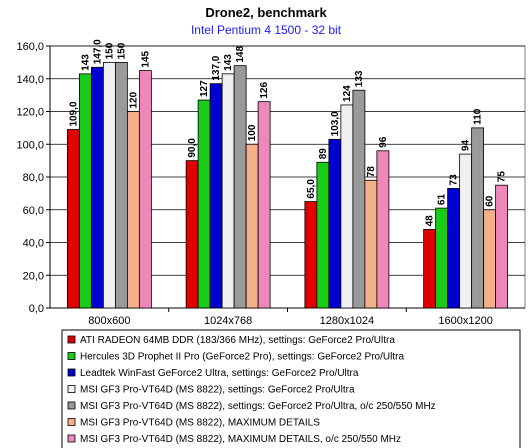 This screenshot has height=448, width=532. What do you see at coordinates (359, 78) in the screenshot?
I see `data-label: 133` at bounding box center [359, 78].